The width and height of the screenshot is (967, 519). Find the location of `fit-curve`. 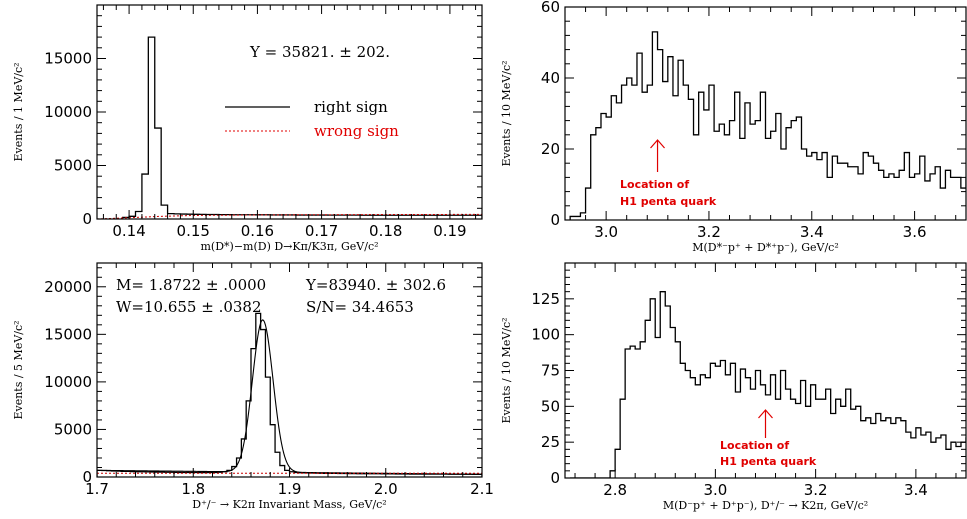

fit-curve is located at coordinates (289, 397).